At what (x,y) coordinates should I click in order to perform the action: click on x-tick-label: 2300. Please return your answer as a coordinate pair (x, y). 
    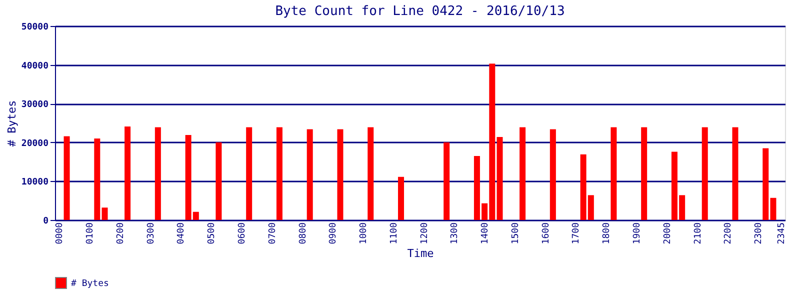
    Looking at the image, I should click on (759, 233).